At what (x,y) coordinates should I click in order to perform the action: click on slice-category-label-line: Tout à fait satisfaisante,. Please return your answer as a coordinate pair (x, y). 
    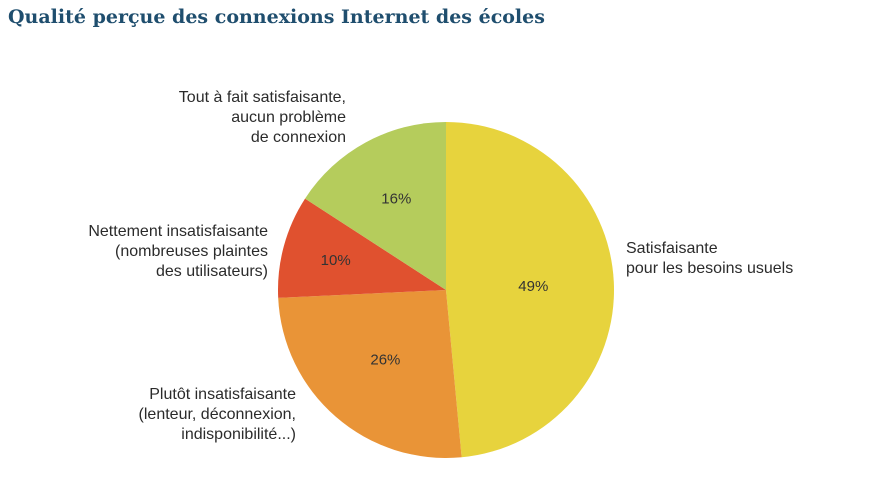
    Looking at the image, I should click on (262, 97).